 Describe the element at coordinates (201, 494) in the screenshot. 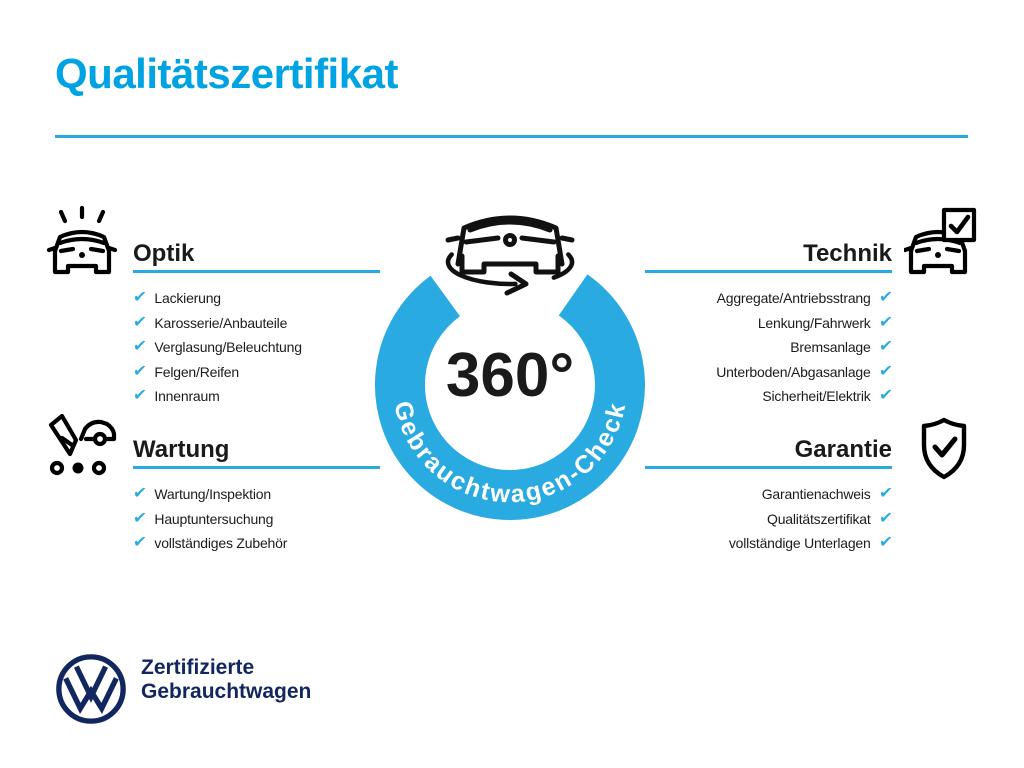

I see `list-item: ✔ Wartung/Inspektion` at that location.